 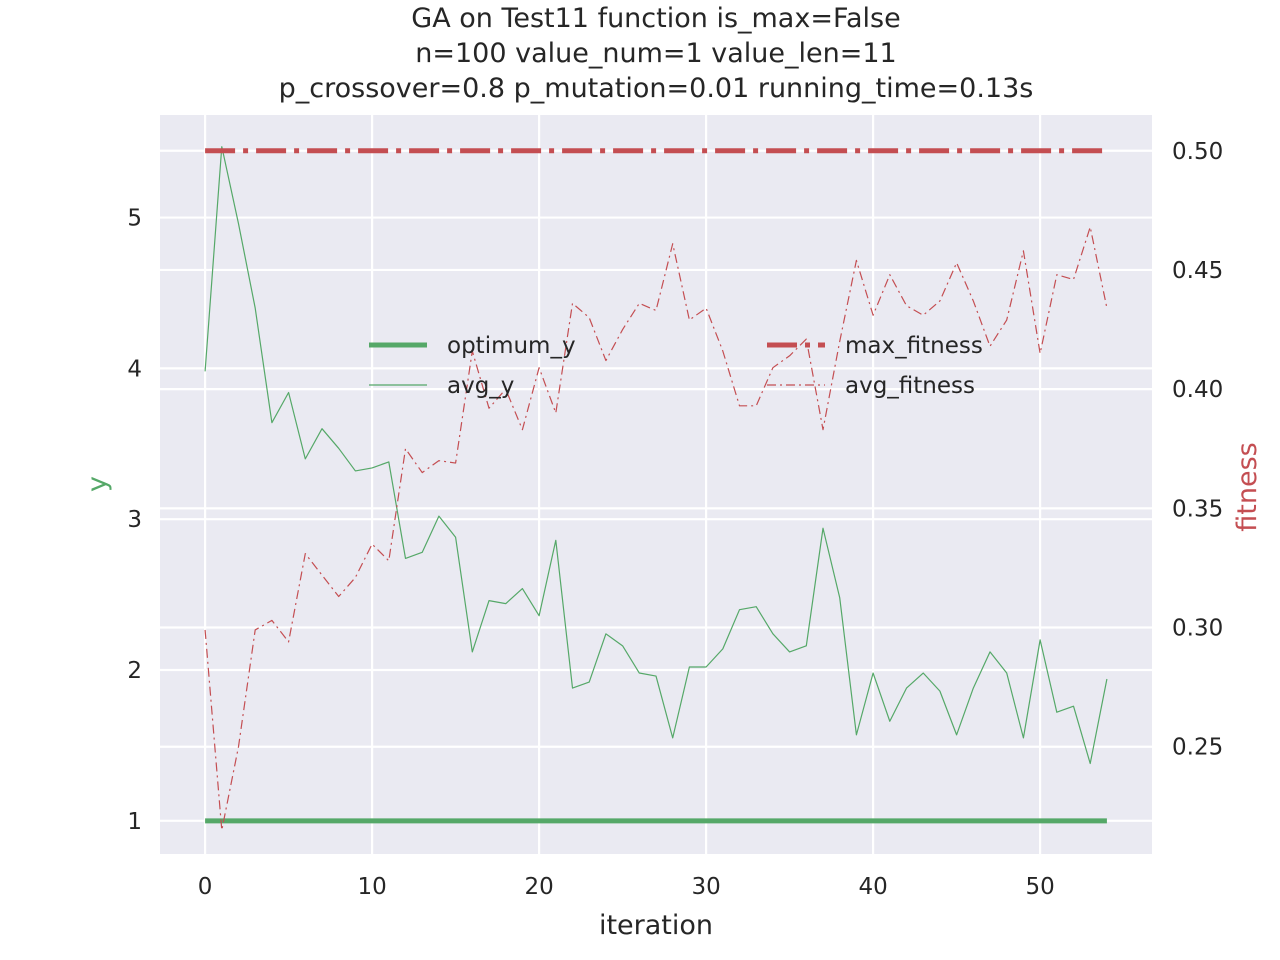 What do you see at coordinates (134, 219) in the screenshot?
I see `y-left-tick-label: 5` at bounding box center [134, 219].